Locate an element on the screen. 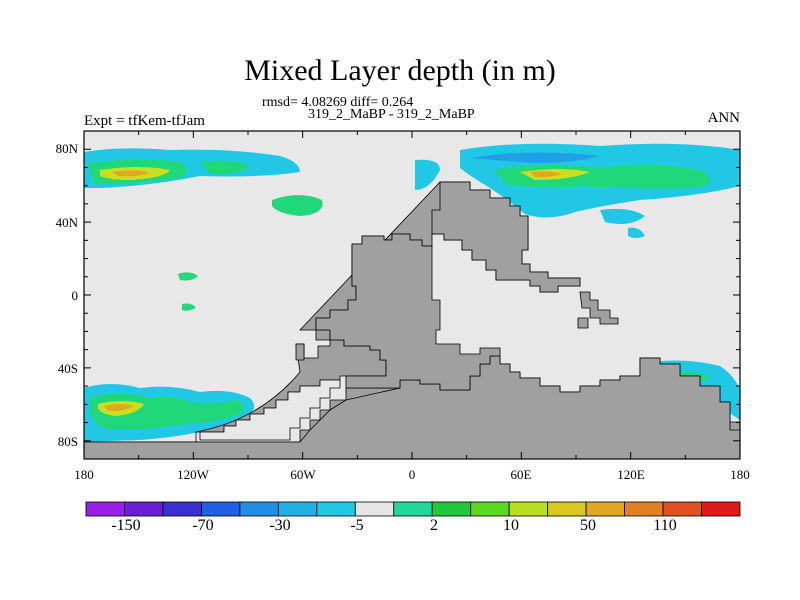 Image resolution: width=800 pixels, height=600 pixels. lon-tick-60e: 60E is located at coordinates (521, 474).